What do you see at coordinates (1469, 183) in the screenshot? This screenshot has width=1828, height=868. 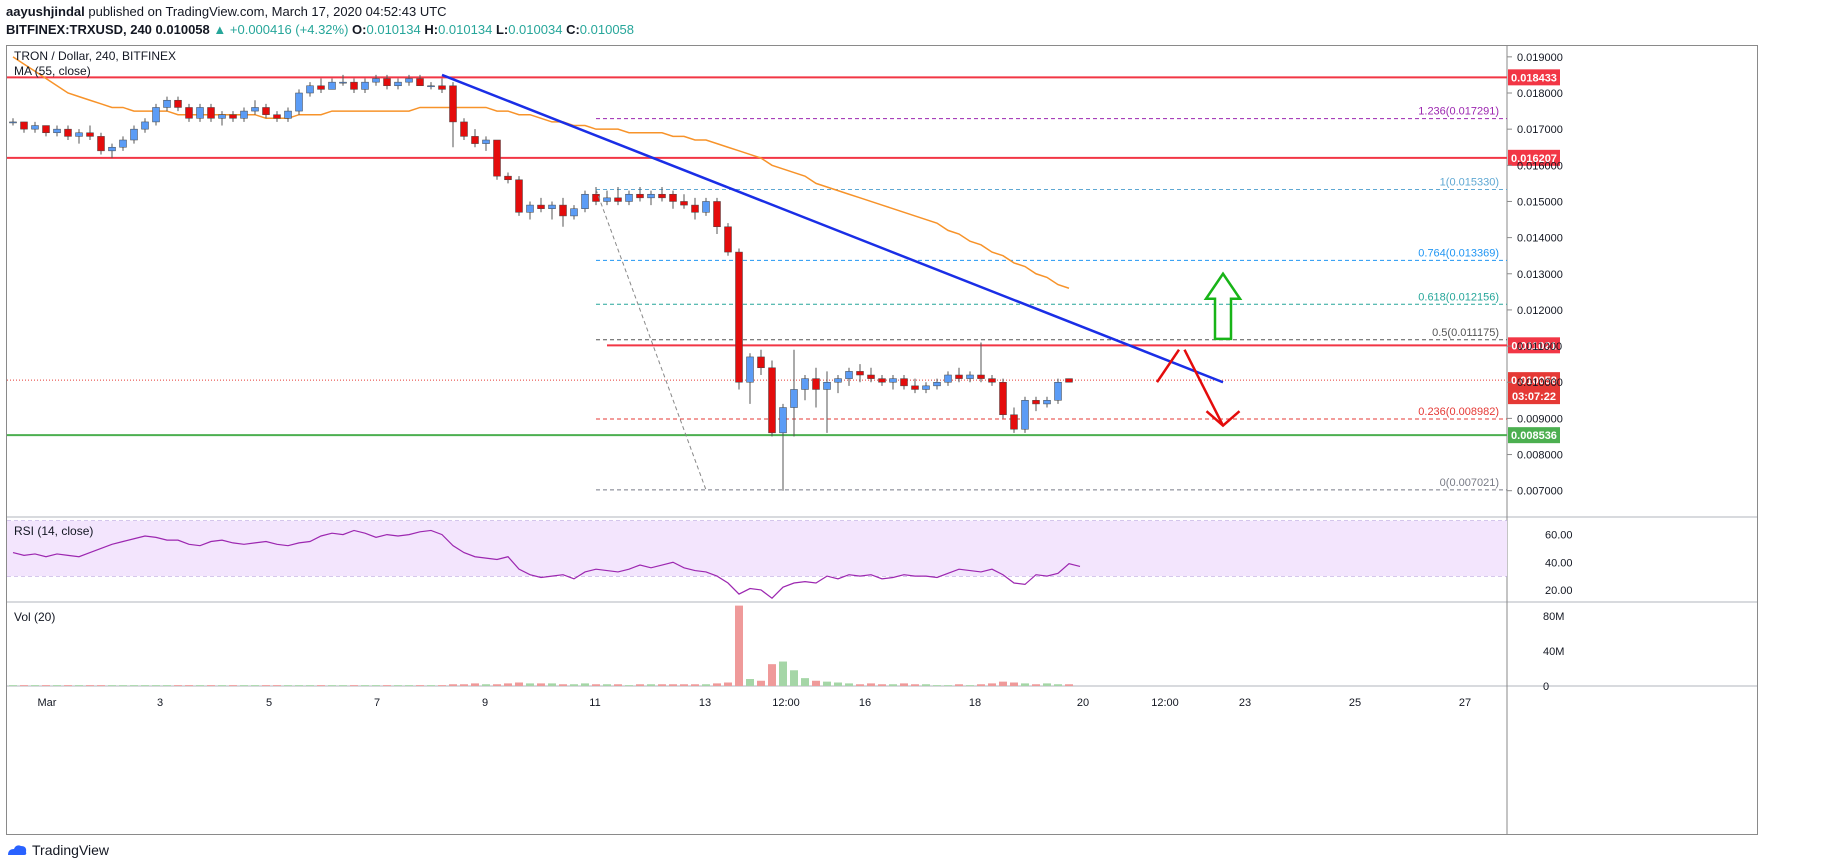 I see `fib-label: 1(0.015330)` at bounding box center [1469, 183].